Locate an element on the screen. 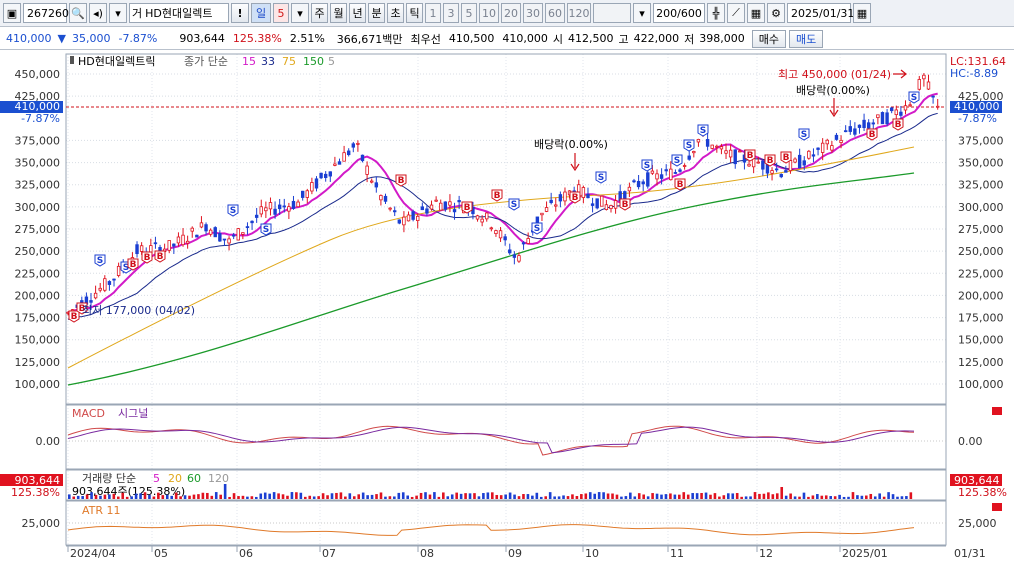  price-tick-label: 250,000 is located at coordinates (38, 251).